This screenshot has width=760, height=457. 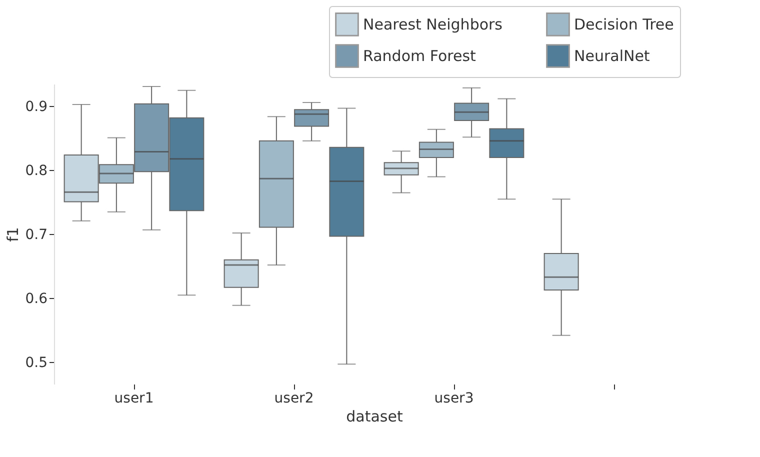 I want to click on legend-label: Nearest Neighbors, so click(x=433, y=24).